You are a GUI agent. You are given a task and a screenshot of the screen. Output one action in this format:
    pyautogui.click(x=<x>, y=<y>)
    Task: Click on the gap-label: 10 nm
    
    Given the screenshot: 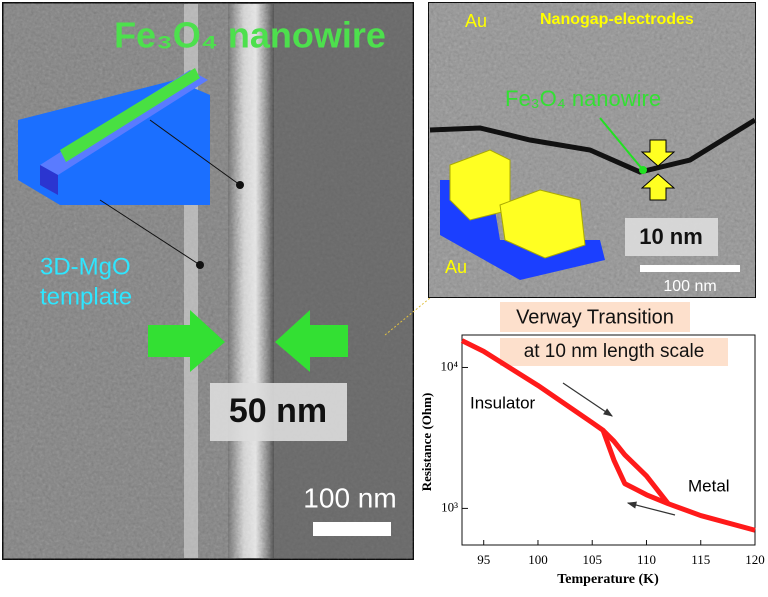 What is the action you would take?
    pyautogui.click(x=671, y=236)
    